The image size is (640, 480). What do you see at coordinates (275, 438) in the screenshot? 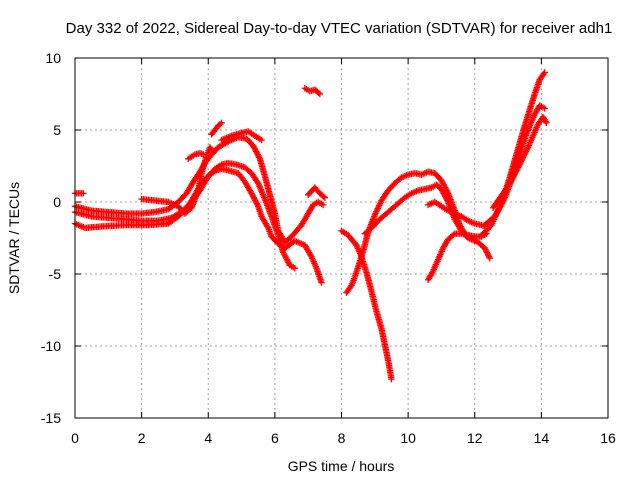
I see `x-tick-label: 6` at bounding box center [275, 438].